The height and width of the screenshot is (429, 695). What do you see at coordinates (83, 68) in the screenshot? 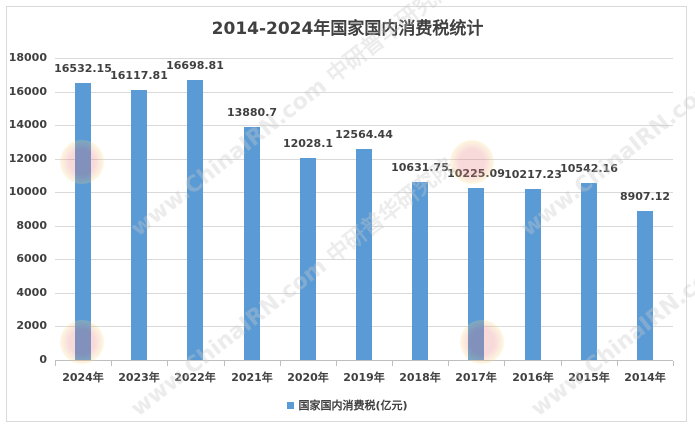
I see `data-label: 16532.15` at bounding box center [83, 68].